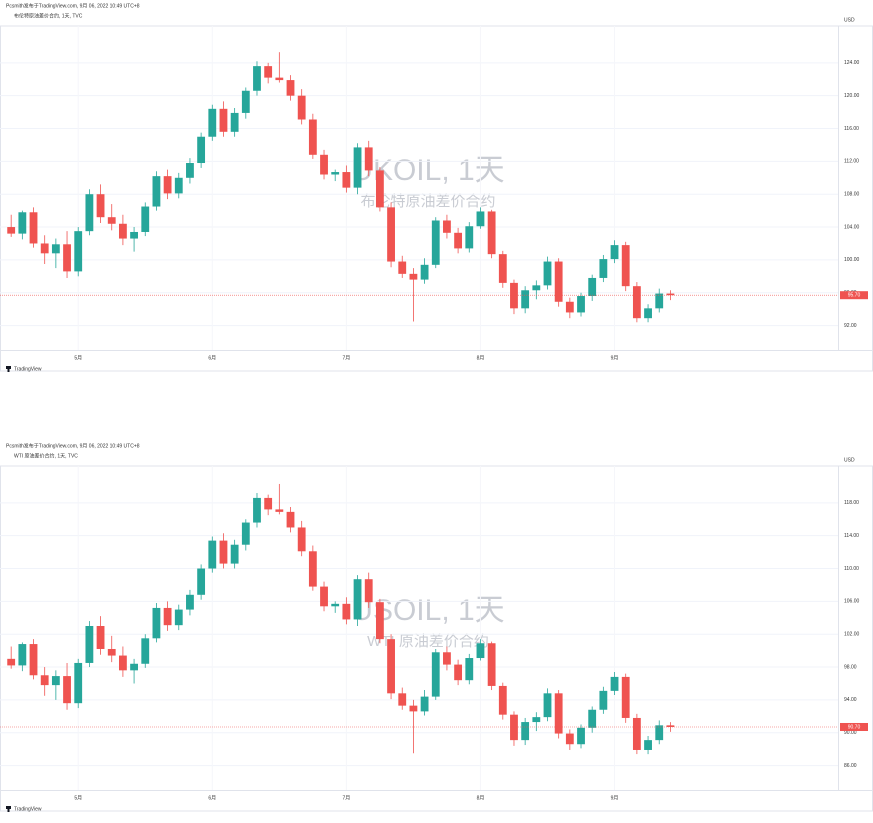 The width and height of the screenshot is (873, 823). What do you see at coordinates (852, 227) in the screenshot?
I see `y-tick-label: 104.00` at bounding box center [852, 227].